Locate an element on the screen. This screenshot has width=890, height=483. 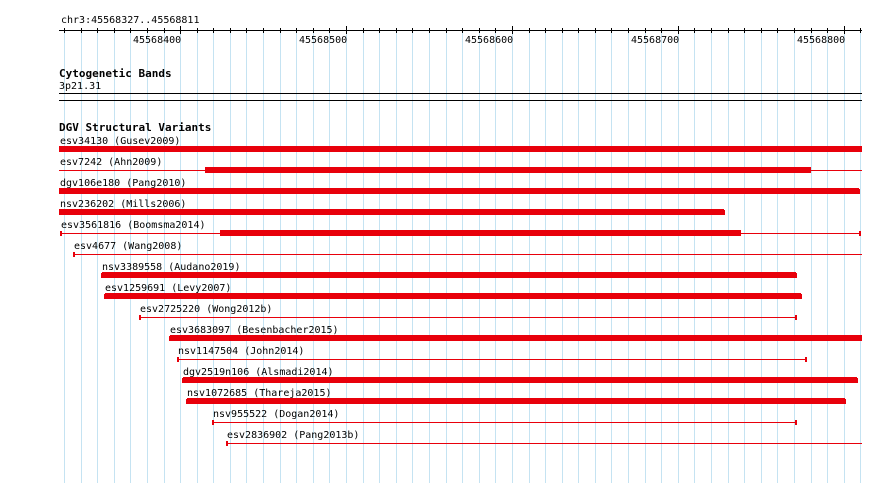
ruler-tick-label: 45568700 is located at coordinates (654, 41).